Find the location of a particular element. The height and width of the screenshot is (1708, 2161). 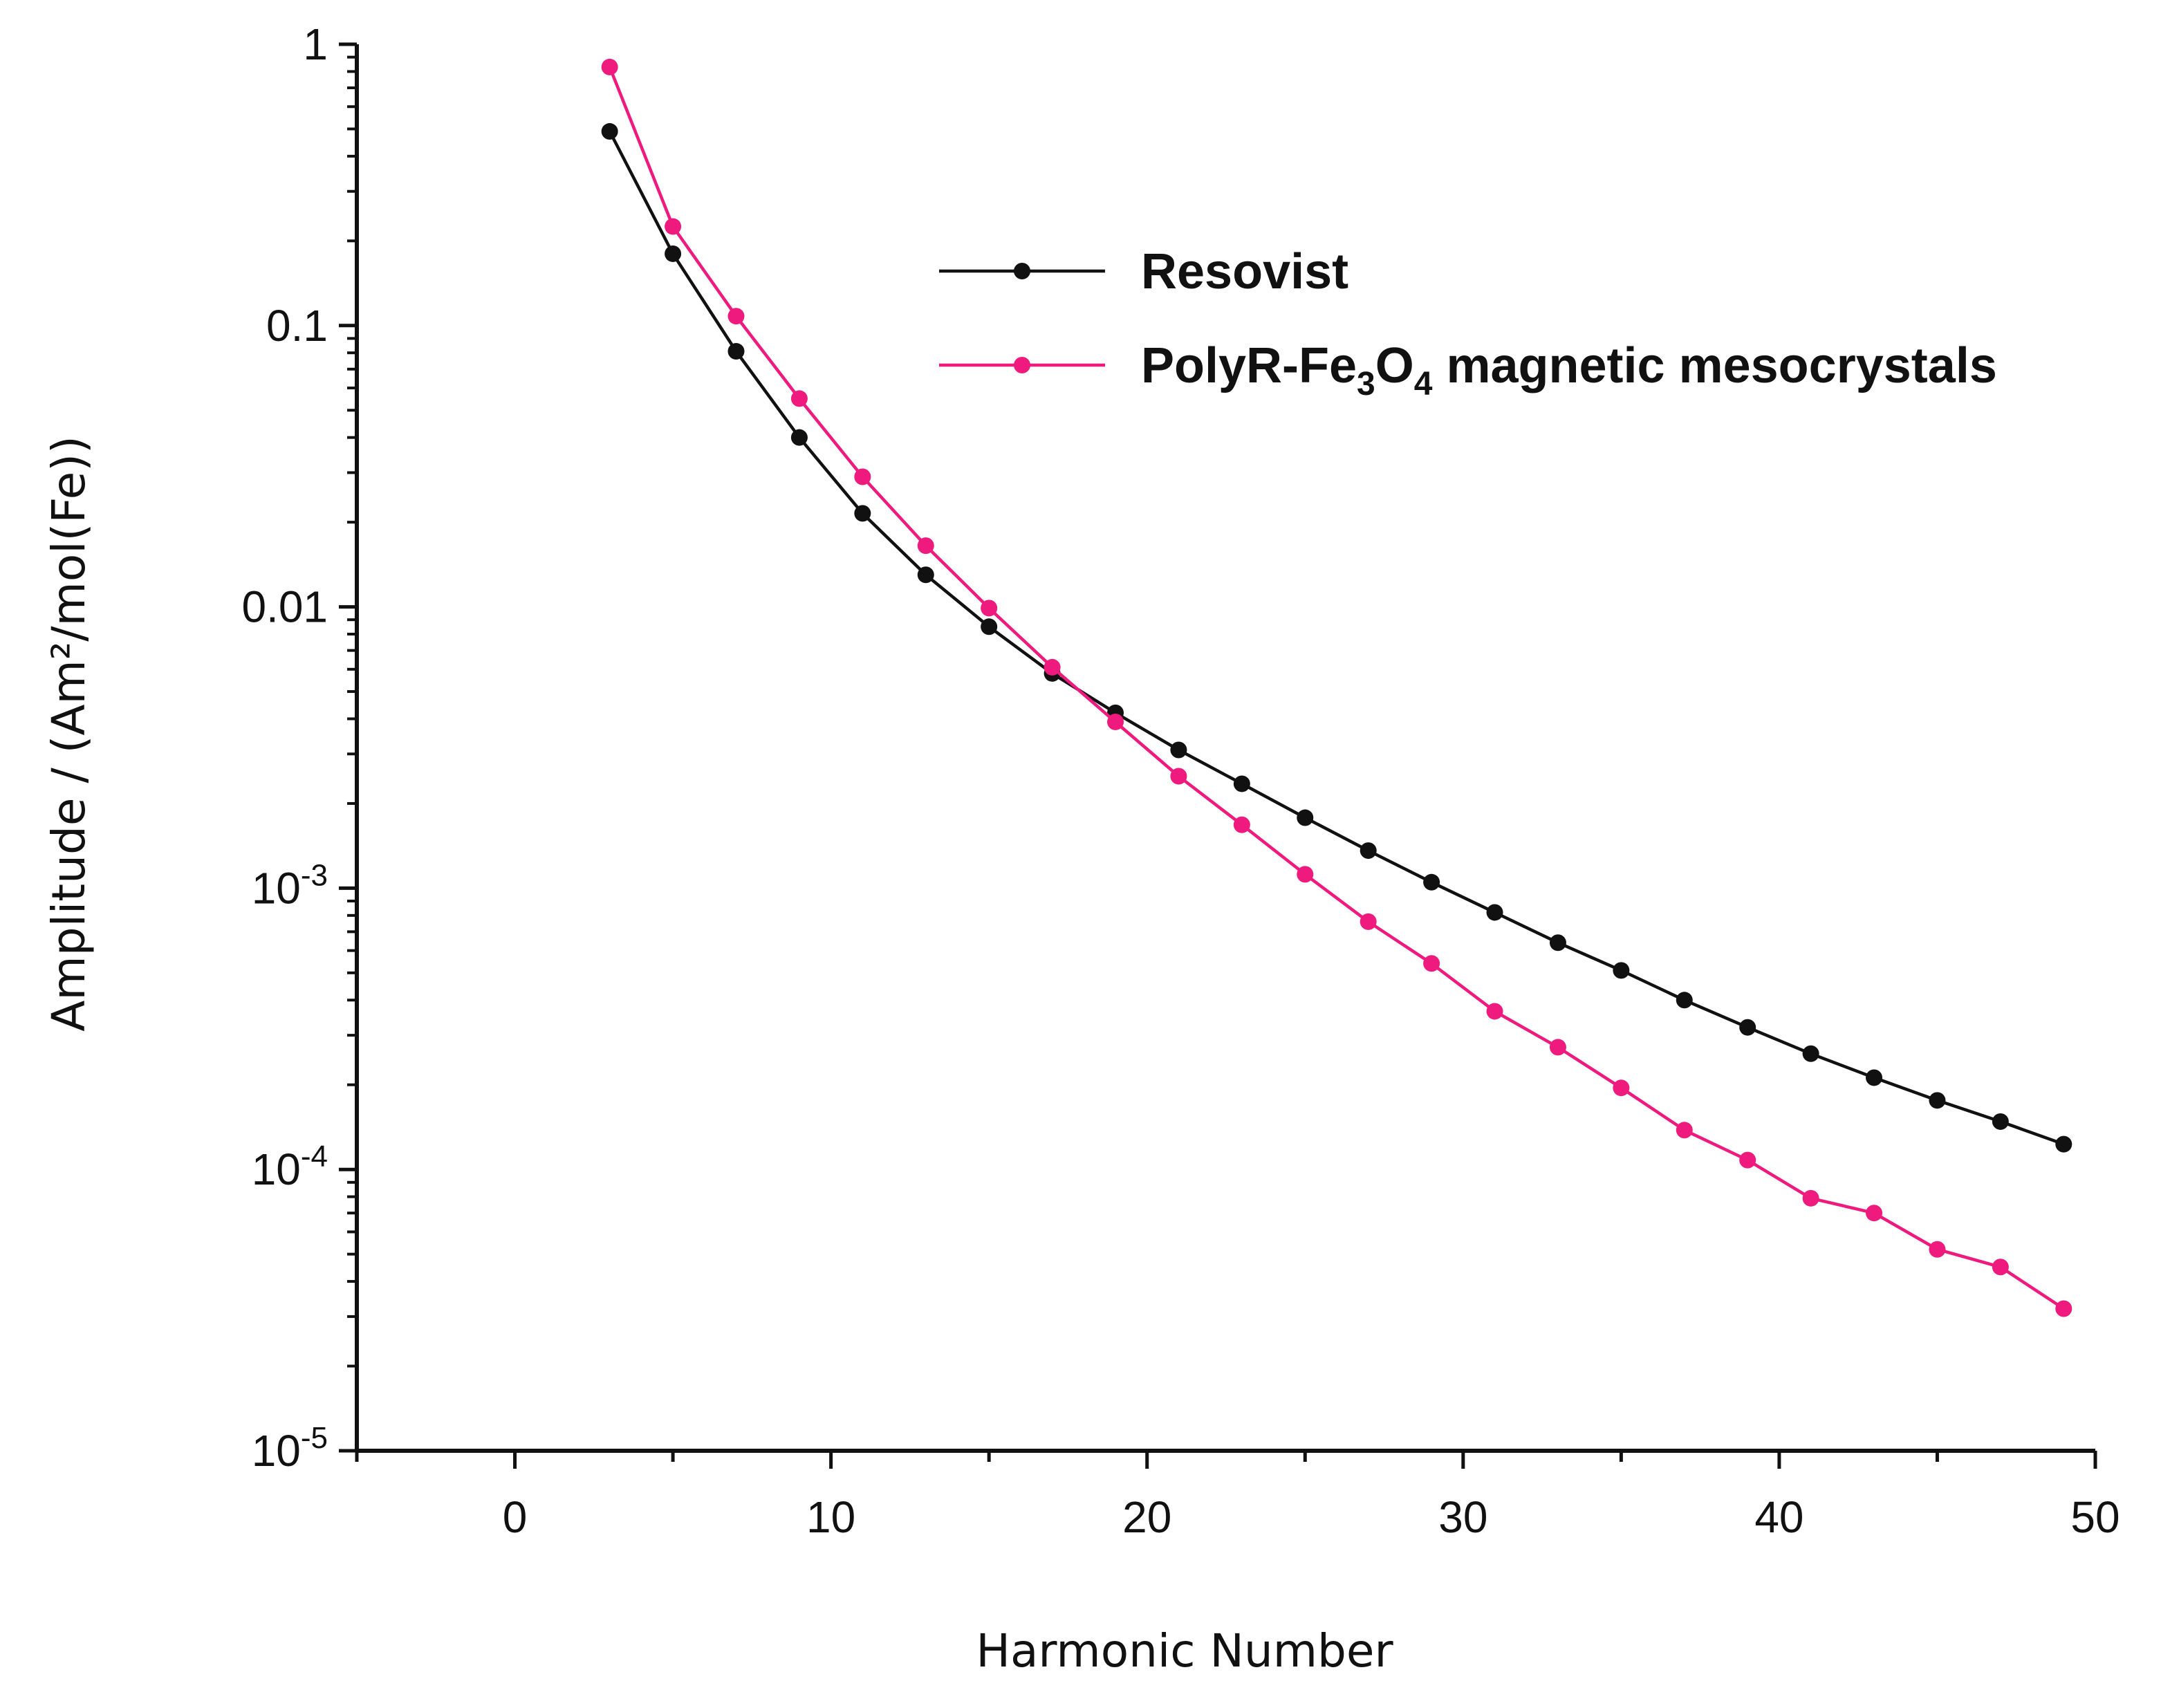

x-tick-label: 20 is located at coordinates (1146, 1517).